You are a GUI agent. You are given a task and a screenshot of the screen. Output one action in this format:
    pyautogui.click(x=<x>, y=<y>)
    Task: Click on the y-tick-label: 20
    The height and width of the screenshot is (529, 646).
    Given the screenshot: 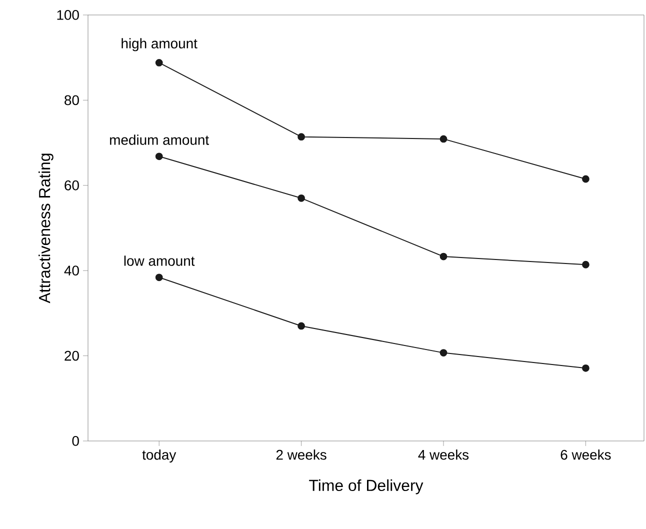 What is the action you would take?
    pyautogui.click(x=71, y=355)
    